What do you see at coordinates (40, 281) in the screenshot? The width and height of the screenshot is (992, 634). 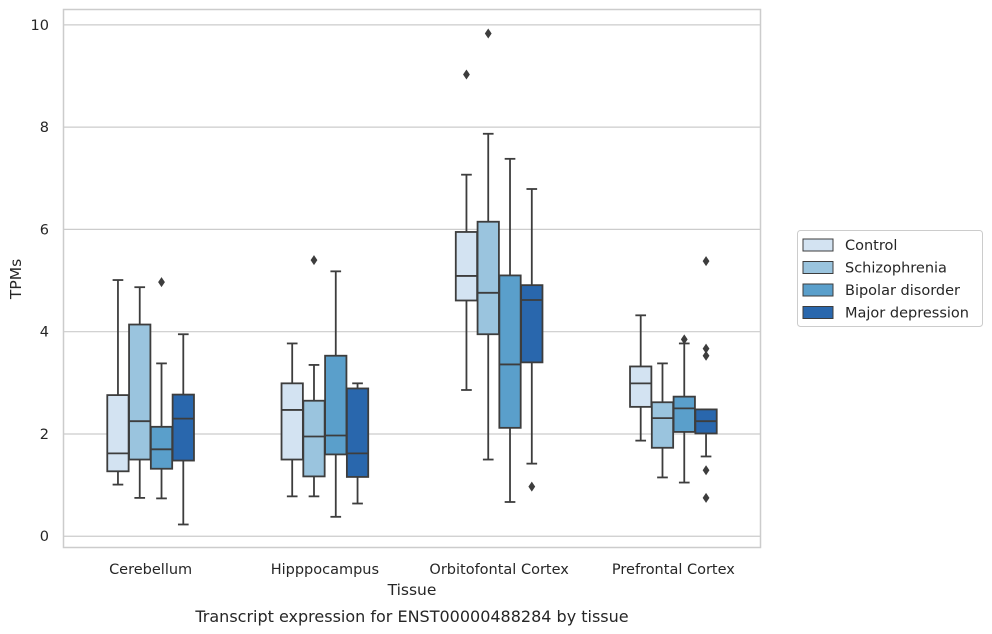 I see `y-tick-labels: 0 2 4 6 8 10` at bounding box center [40, 281].